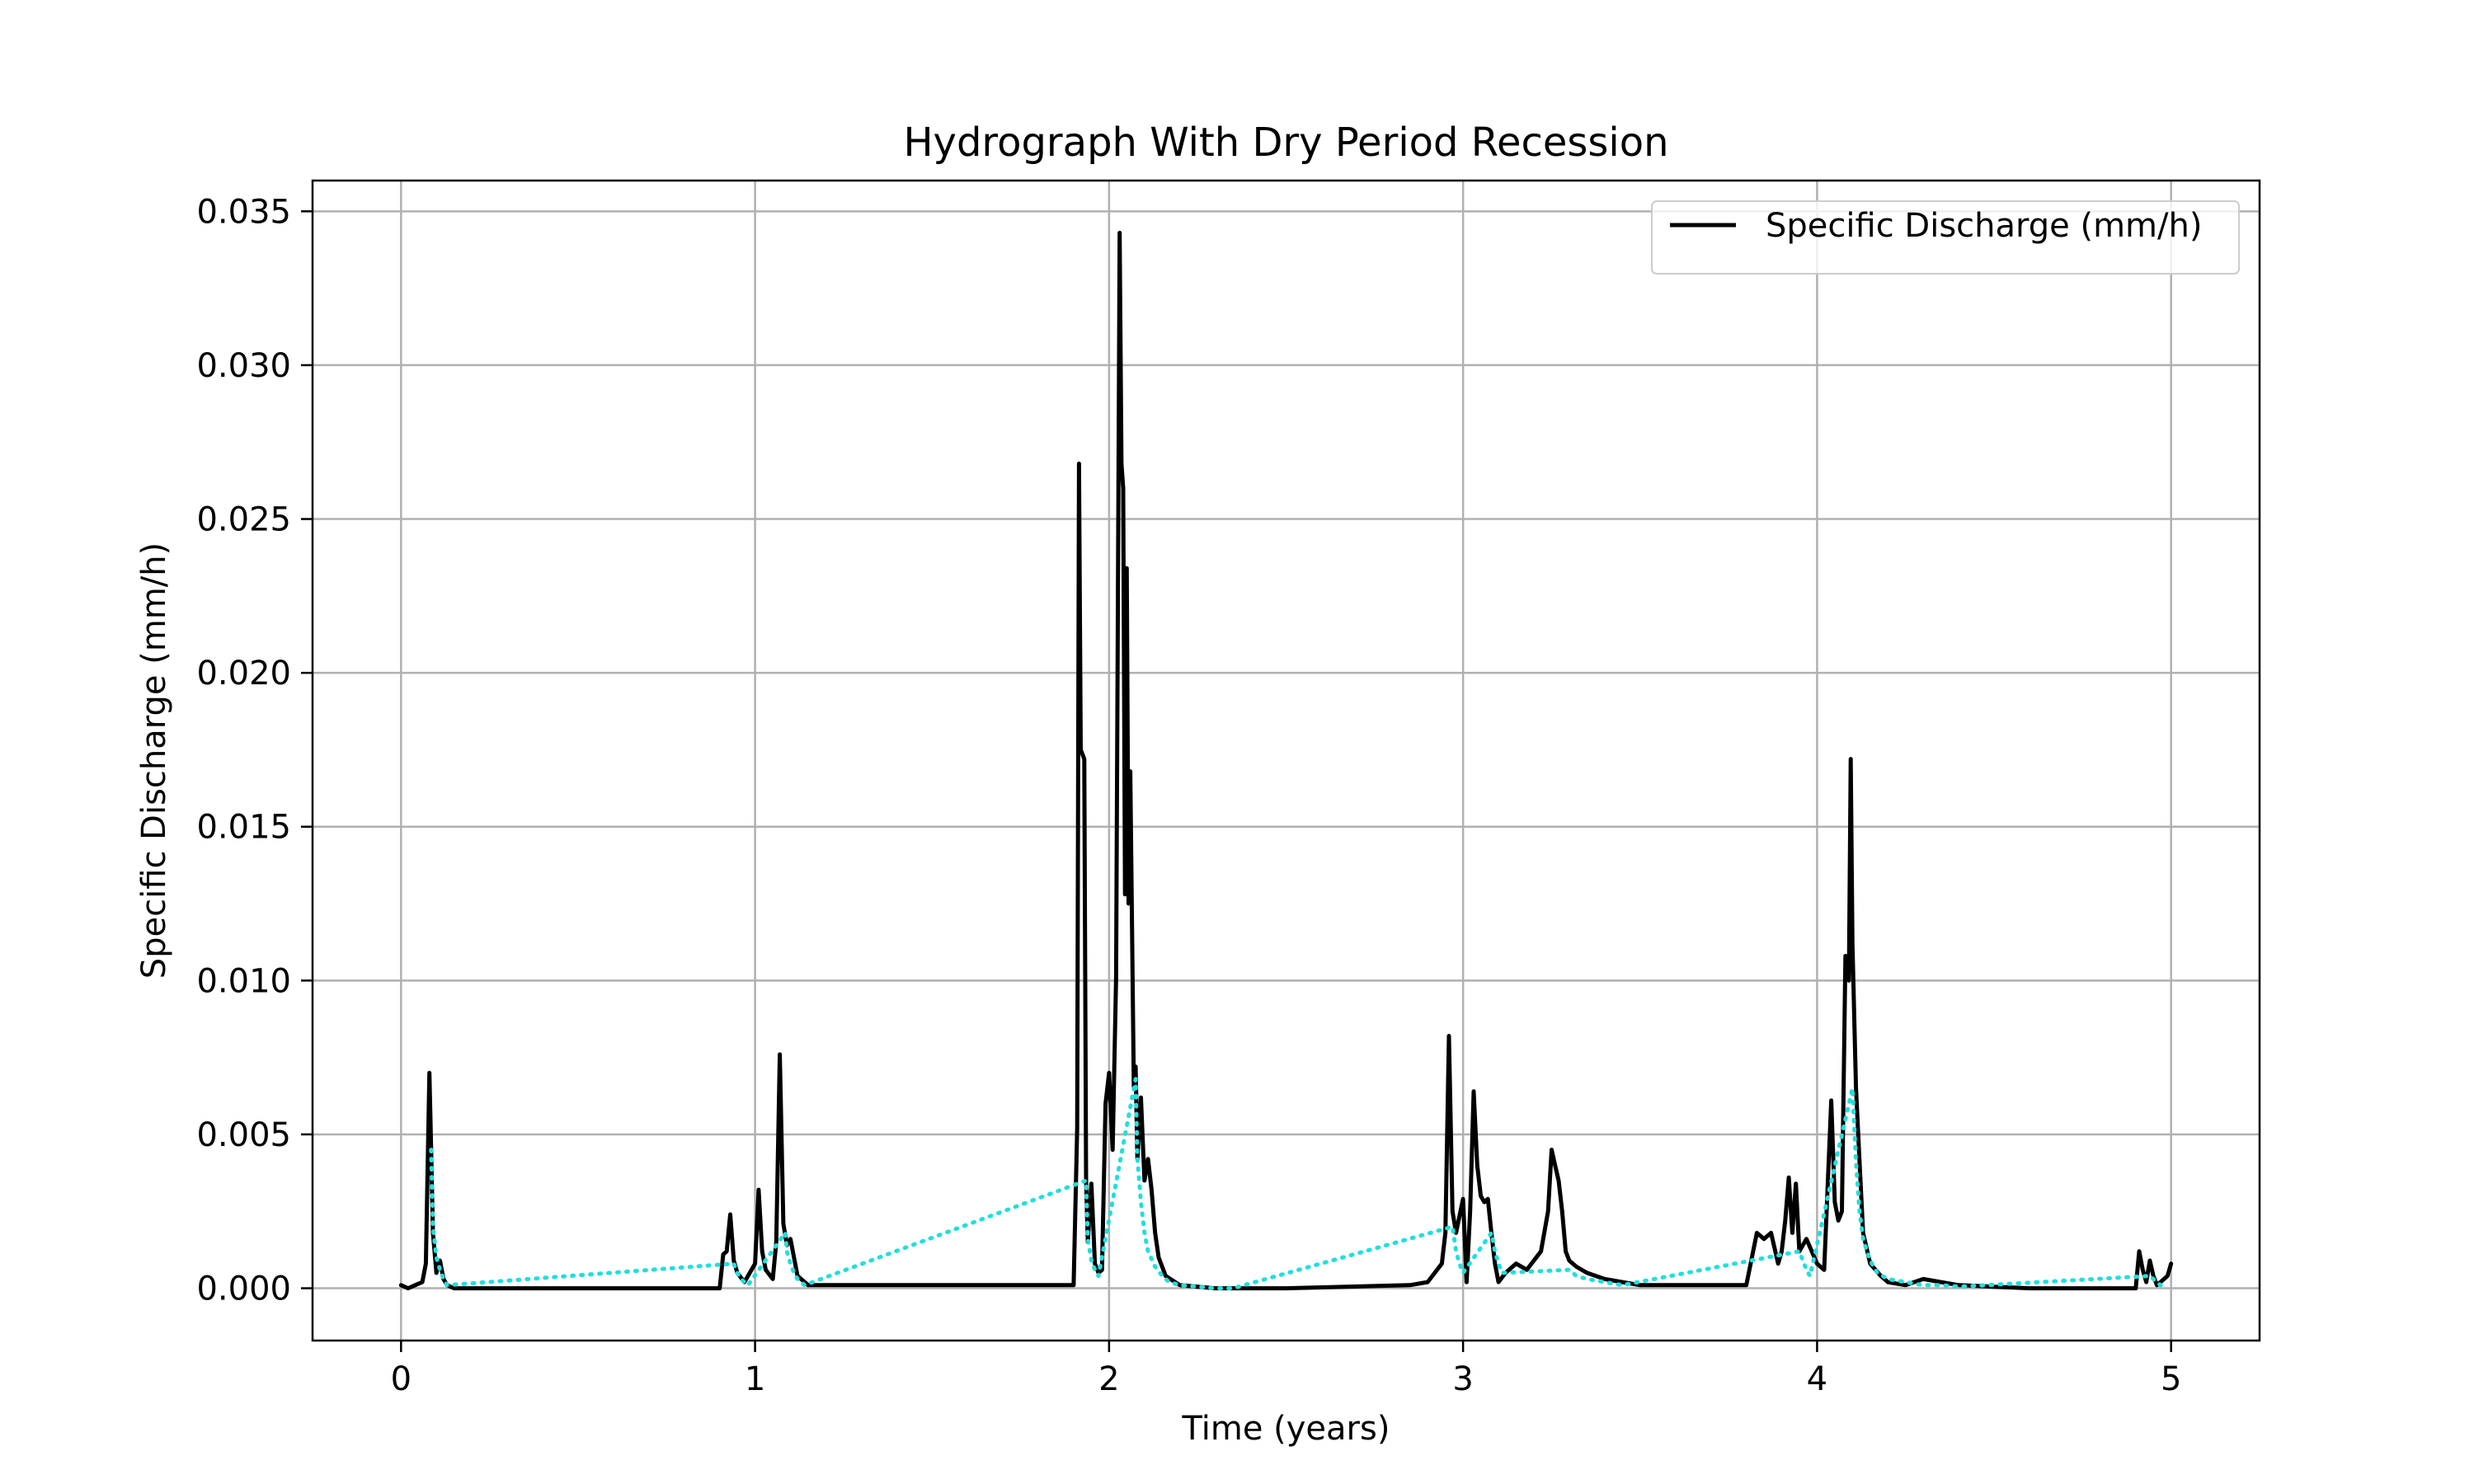  I want to click on legend-box, so click(1945, 237).